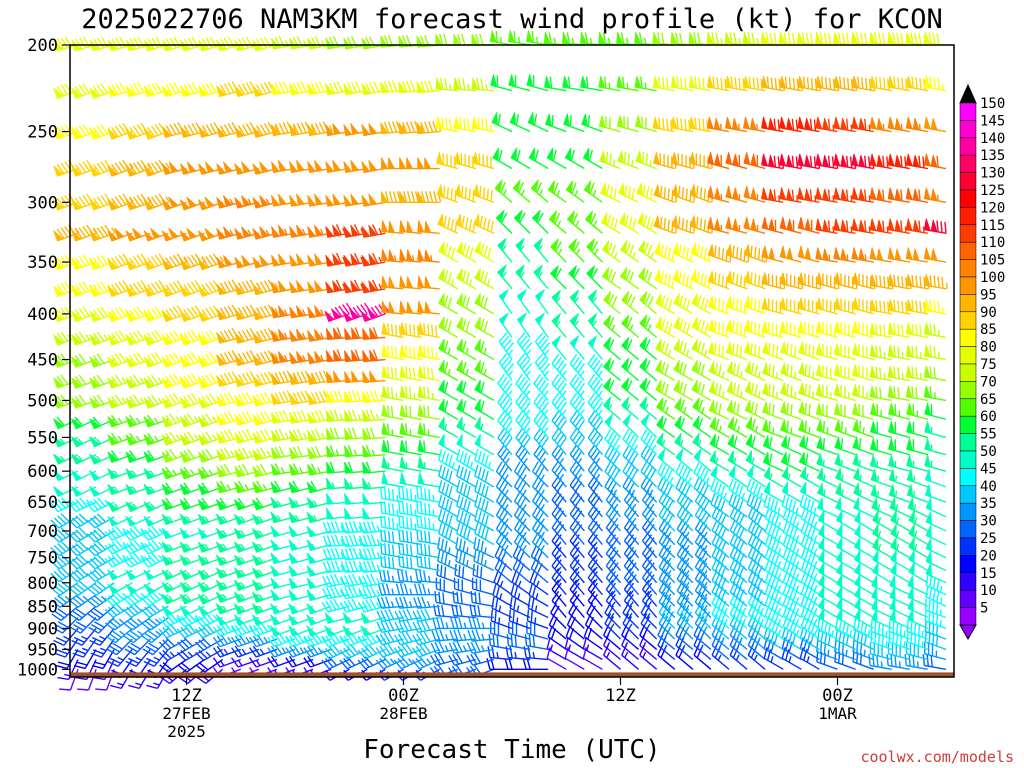  I want to click on x-tick-date: 28FEB, so click(403, 713).